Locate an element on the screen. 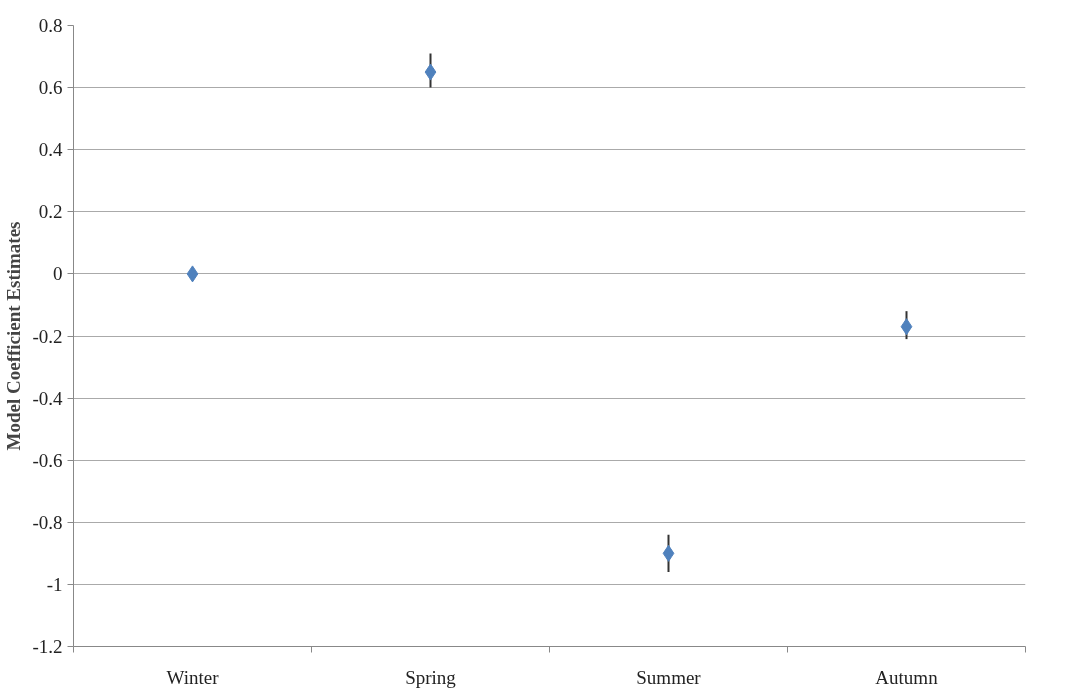 The image size is (1069, 697). y-tick-label: 0.2 is located at coordinates (50, 212).